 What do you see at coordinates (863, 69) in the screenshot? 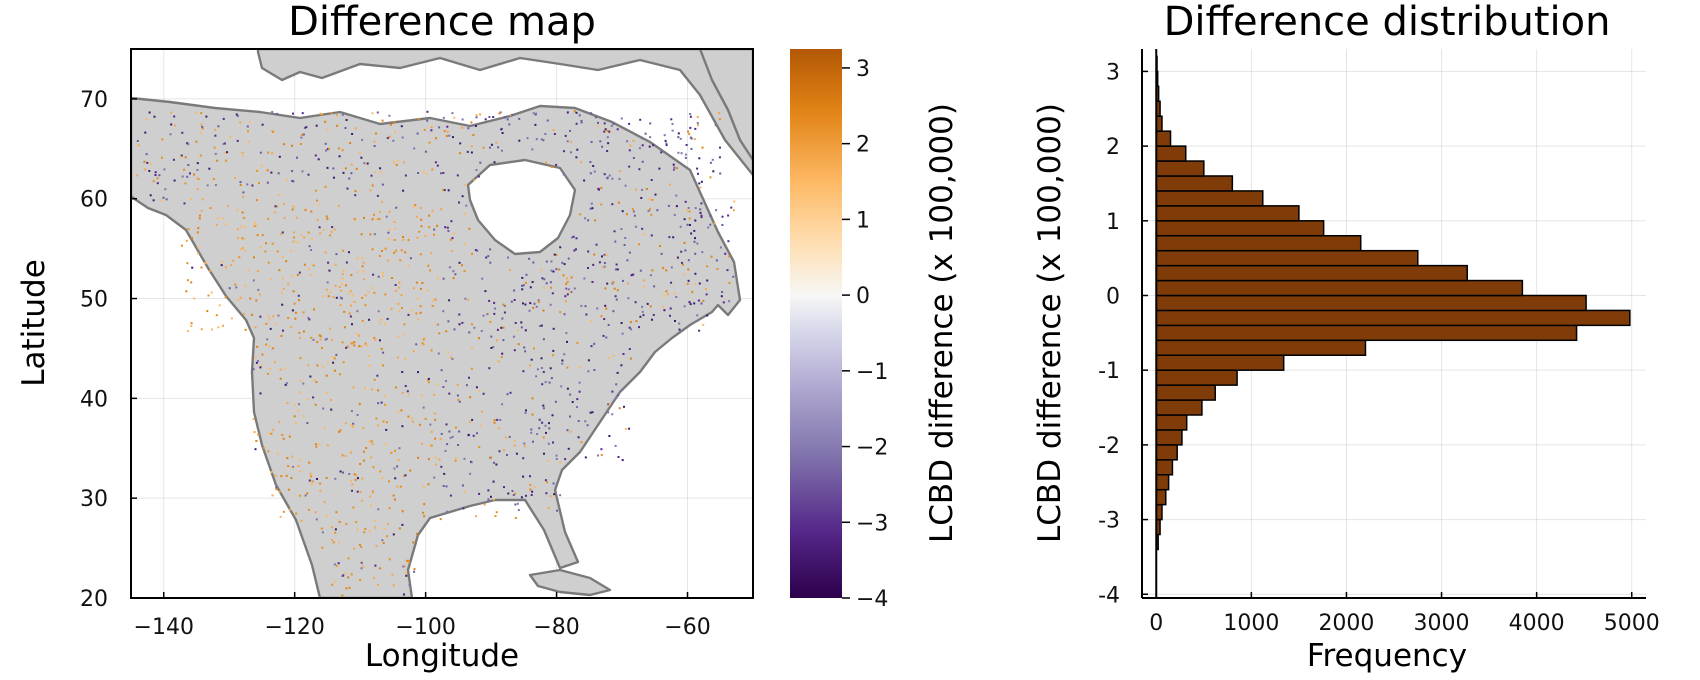
I see `colorbar-tick-label: 3` at bounding box center [863, 69].